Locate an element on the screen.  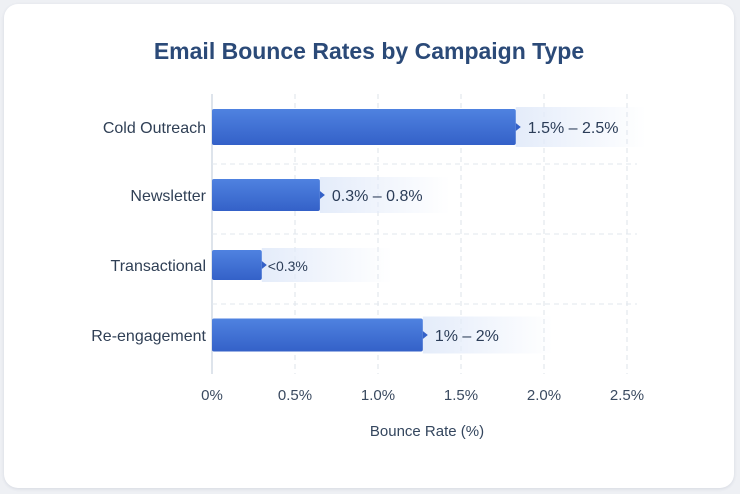
x-tick-label: 1.5% is located at coordinates (461, 395).